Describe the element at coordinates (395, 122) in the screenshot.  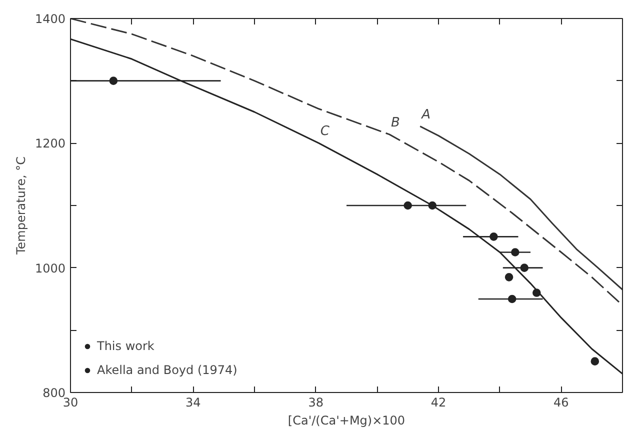
I see `annotation: B` at that location.